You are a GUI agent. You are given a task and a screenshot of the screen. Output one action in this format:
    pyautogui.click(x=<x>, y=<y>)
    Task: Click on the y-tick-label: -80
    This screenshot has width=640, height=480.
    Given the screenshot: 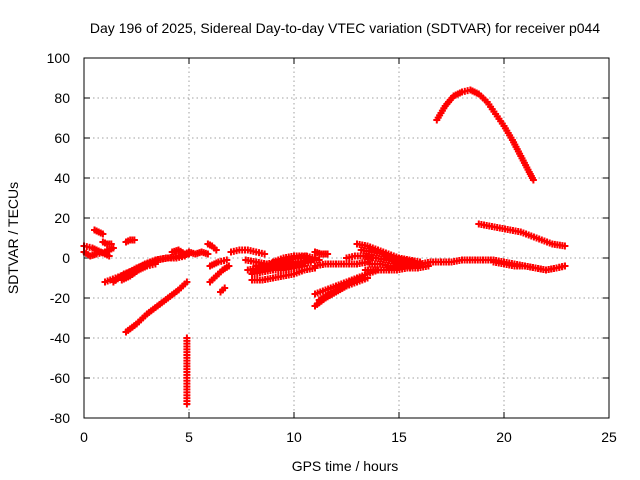 What is the action you would take?
    pyautogui.click(x=60, y=418)
    